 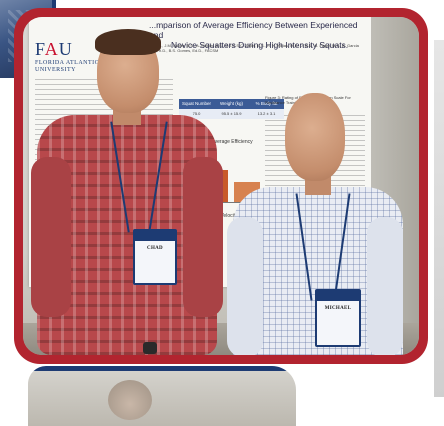 What do you see at coordinates (231, 104) in the screenshot?
I see `poster-table-header: Squat Number Weight (kg) % Body fat` at bounding box center [231, 104].